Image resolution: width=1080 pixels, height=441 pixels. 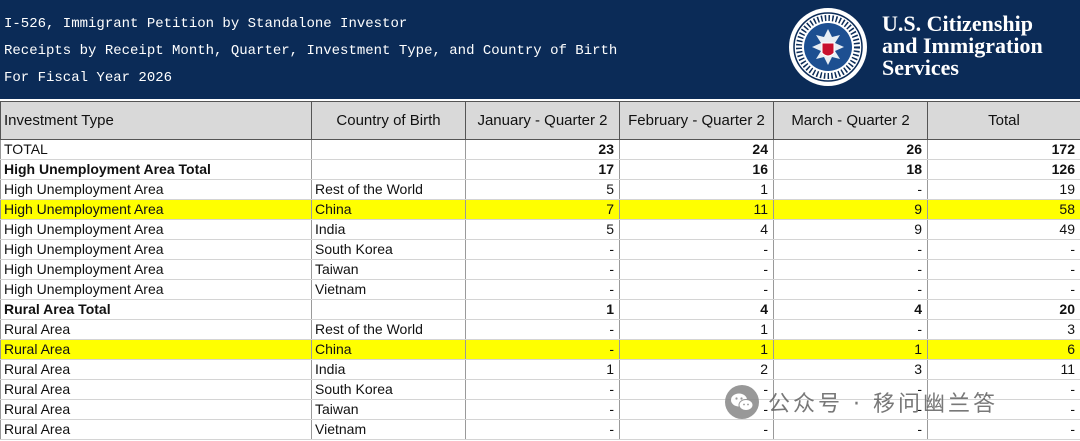 What do you see at coordinates (1003, 169) in the screenshot?
I see `cell-total: 126` at bounding box center [1003, 169].